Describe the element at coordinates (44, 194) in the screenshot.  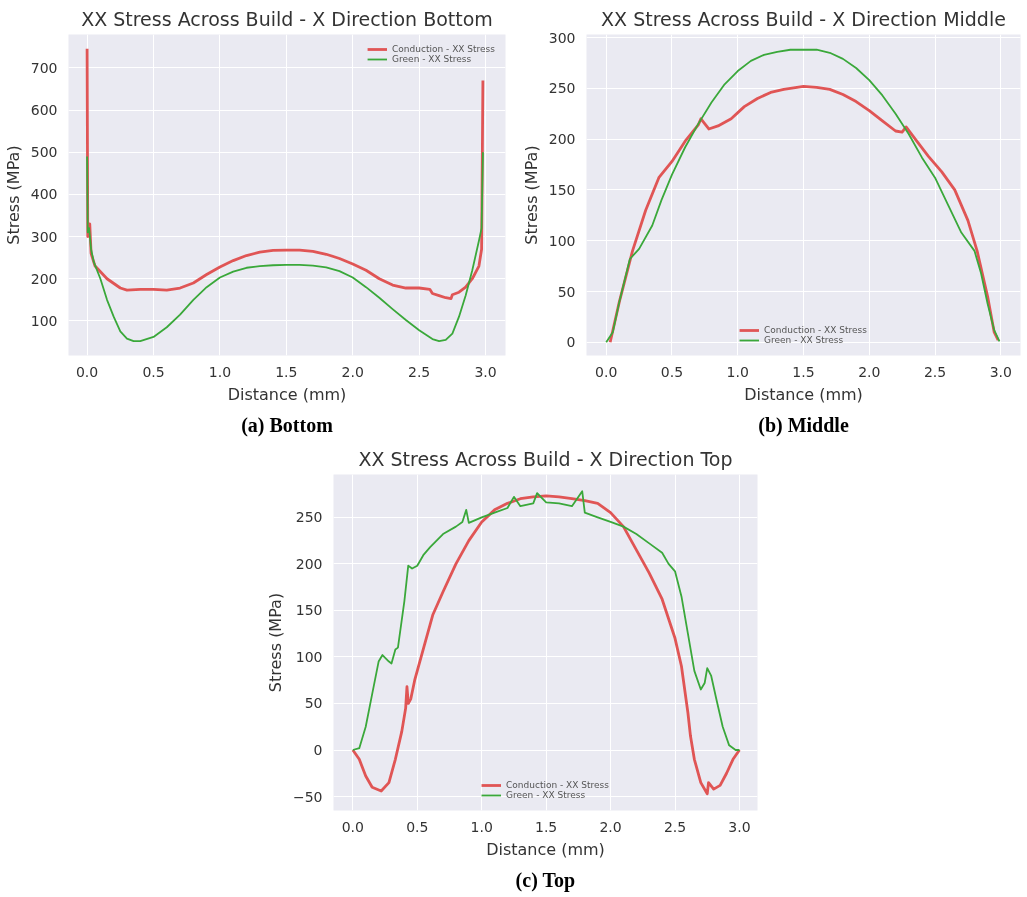
I see `y-tick-label: 400` at that location.